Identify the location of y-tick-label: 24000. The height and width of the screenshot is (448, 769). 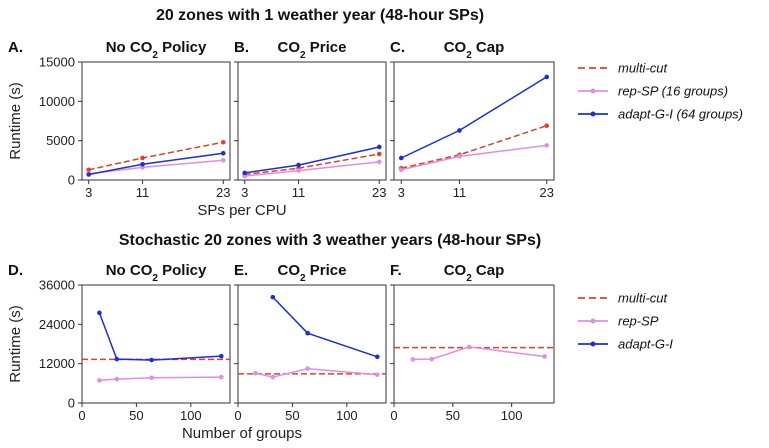
(57, 324).